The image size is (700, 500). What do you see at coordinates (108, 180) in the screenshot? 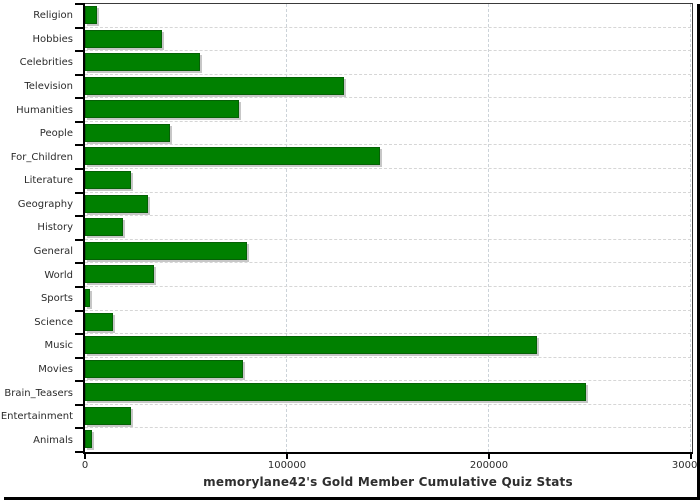
I see `bar-literature` at bounding box center [108, 180].